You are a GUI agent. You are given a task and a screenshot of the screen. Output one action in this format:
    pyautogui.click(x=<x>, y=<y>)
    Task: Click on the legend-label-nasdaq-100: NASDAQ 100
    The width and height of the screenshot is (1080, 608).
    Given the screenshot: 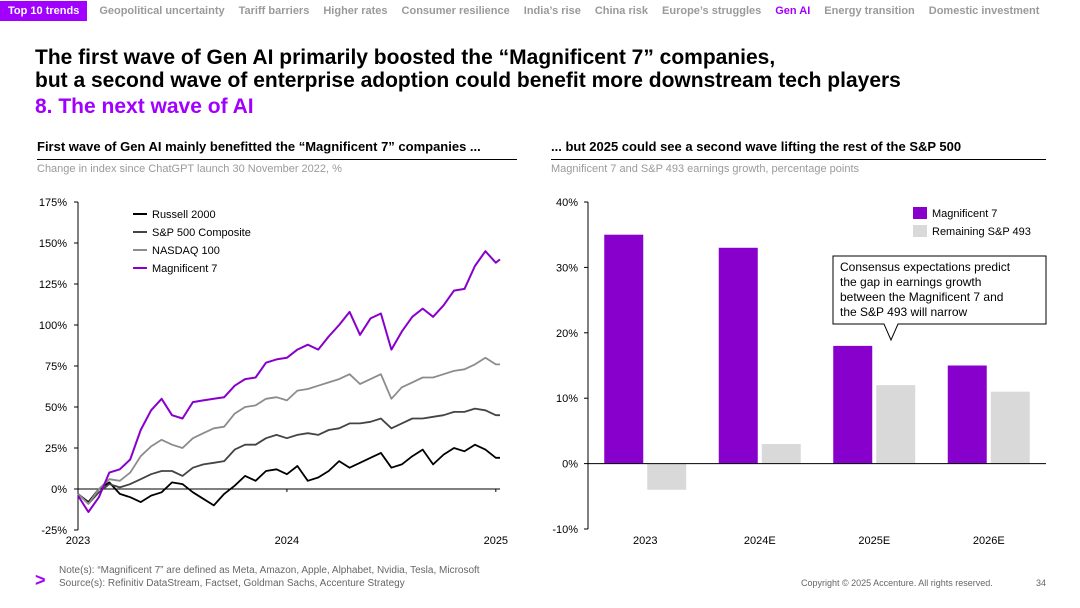 What is the action you would take?
    pyautogui.click(x=186, y=251)
    